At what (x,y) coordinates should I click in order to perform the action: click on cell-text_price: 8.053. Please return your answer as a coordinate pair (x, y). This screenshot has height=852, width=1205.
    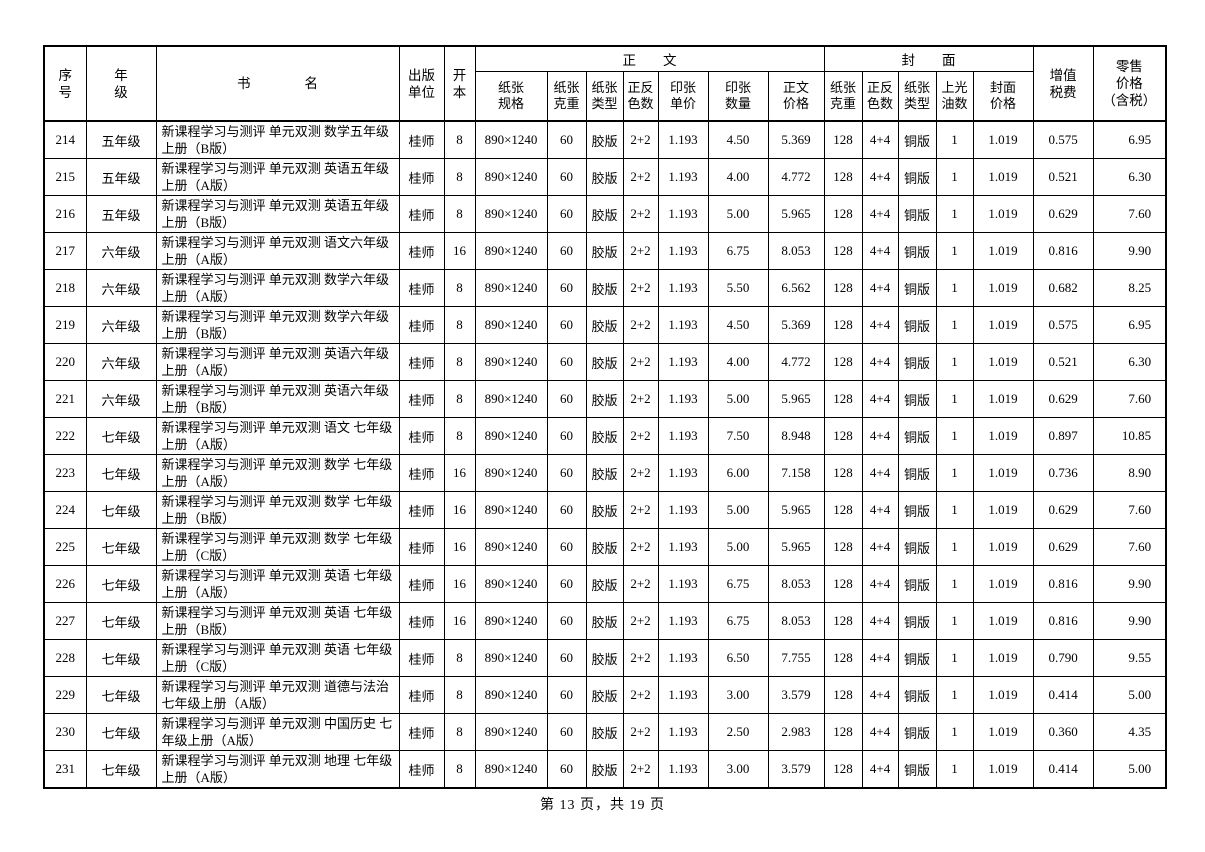
    Looking at the image, I should click on (796, 251).